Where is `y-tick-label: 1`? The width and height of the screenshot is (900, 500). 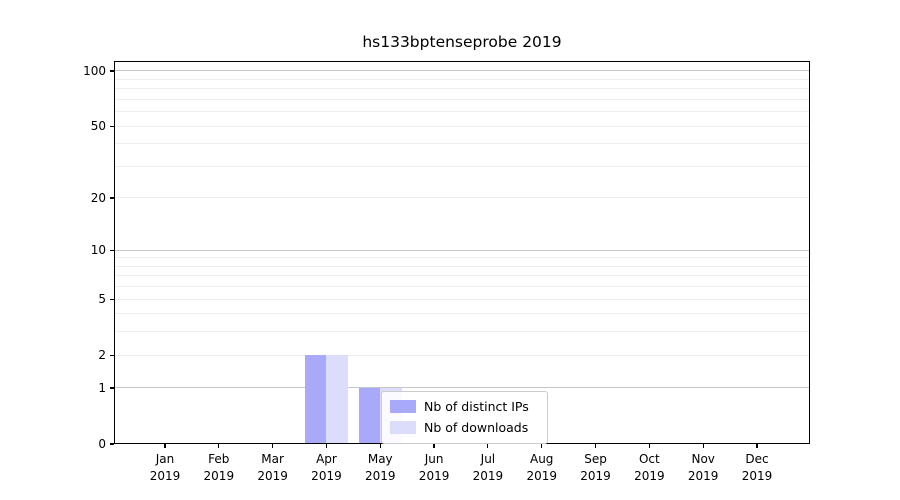
y-tick-label: 1 is located at coordinates (102, 387).